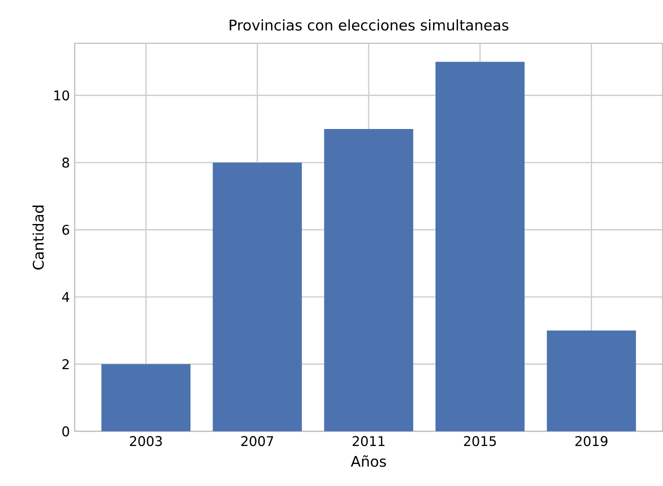  I want to click on y-tick-label: 4, so click(66, 297).